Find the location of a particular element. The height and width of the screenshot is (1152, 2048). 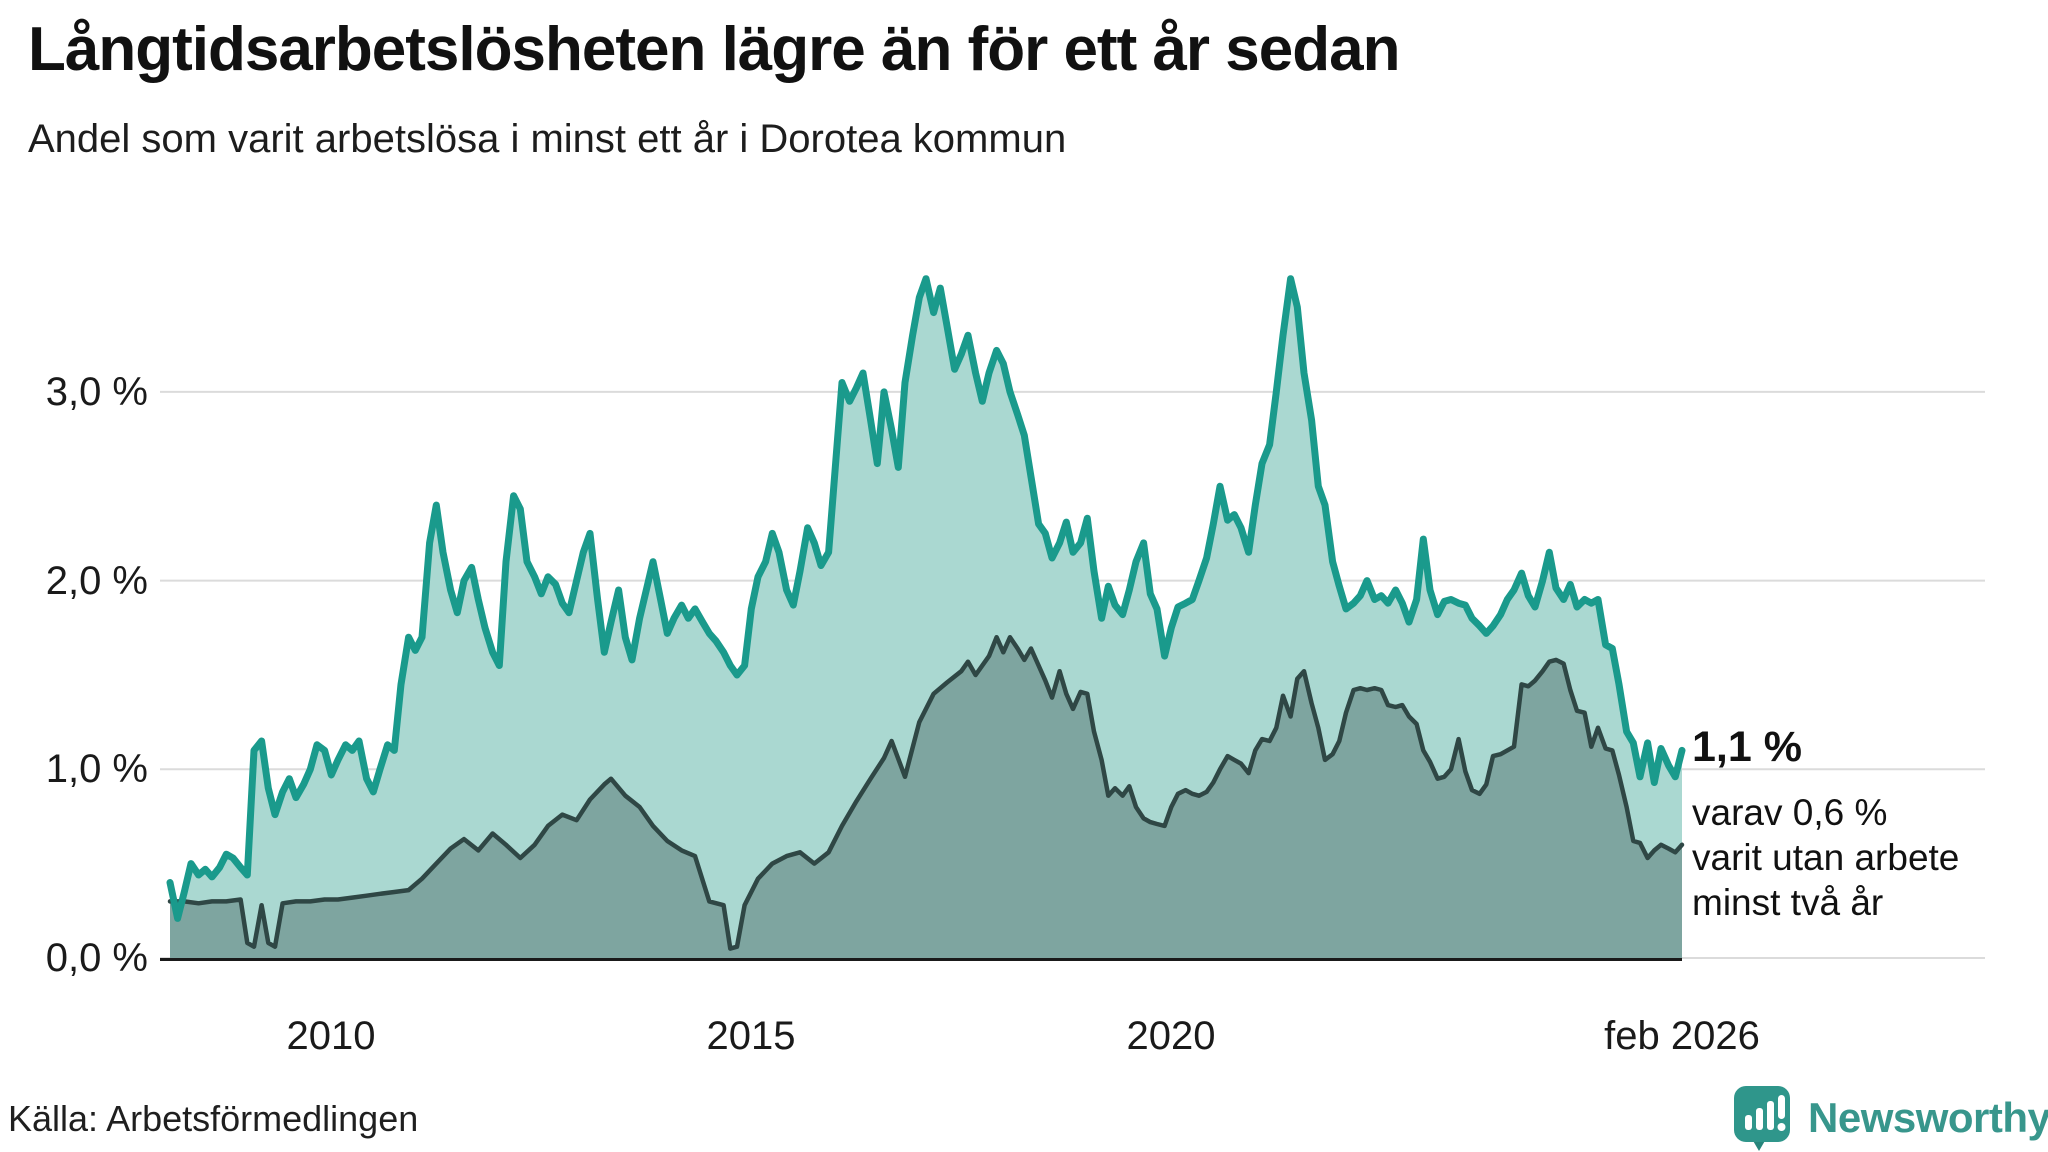

x-axis-tick-feb-2026: feb 2026 is located at coordinates (1682, 1036).